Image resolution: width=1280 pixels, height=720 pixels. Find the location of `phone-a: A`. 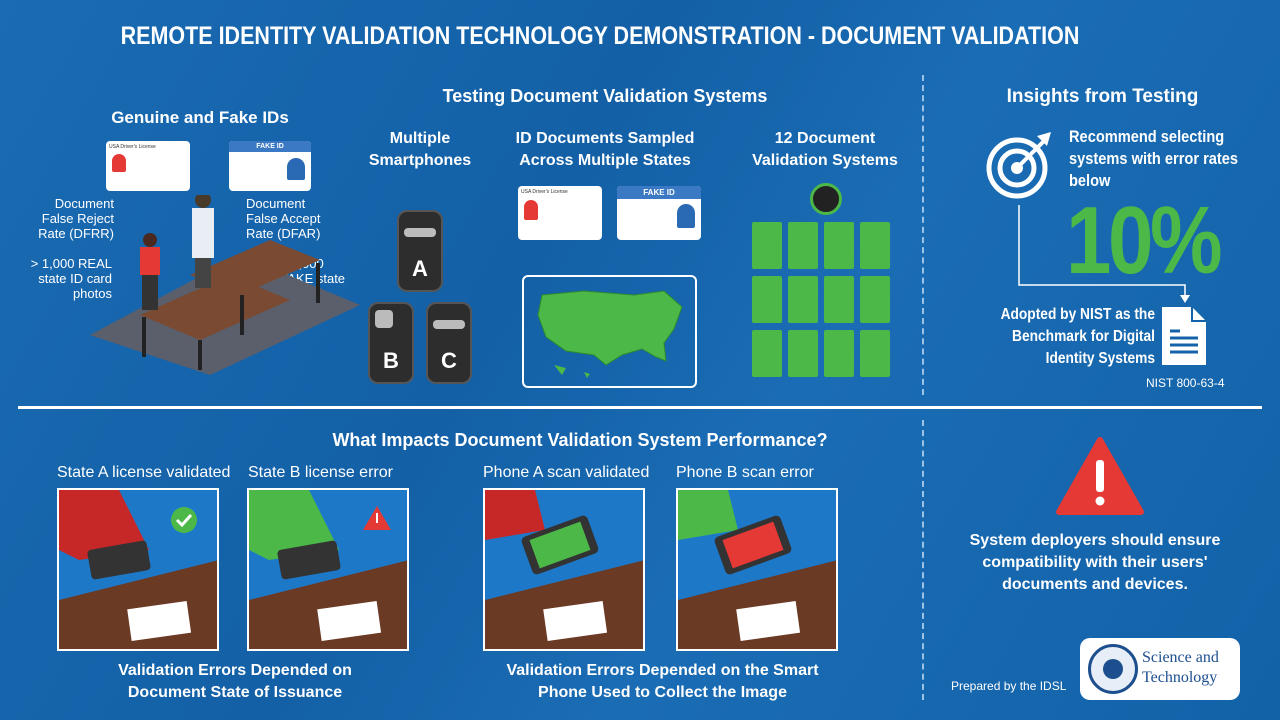

phone-a: A is located at coordinates (420, 251).